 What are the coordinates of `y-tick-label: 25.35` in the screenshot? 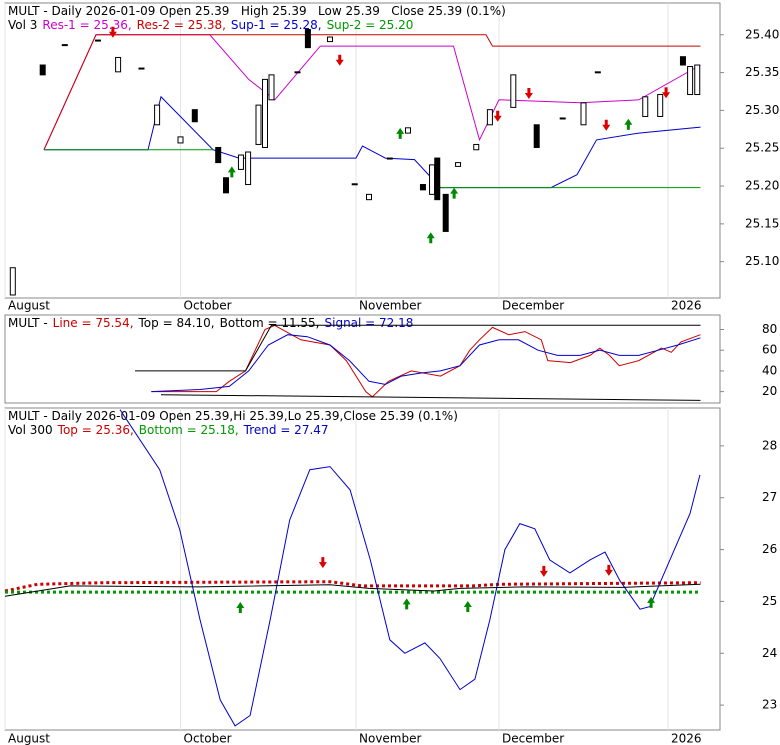 It's located at (762, 72).